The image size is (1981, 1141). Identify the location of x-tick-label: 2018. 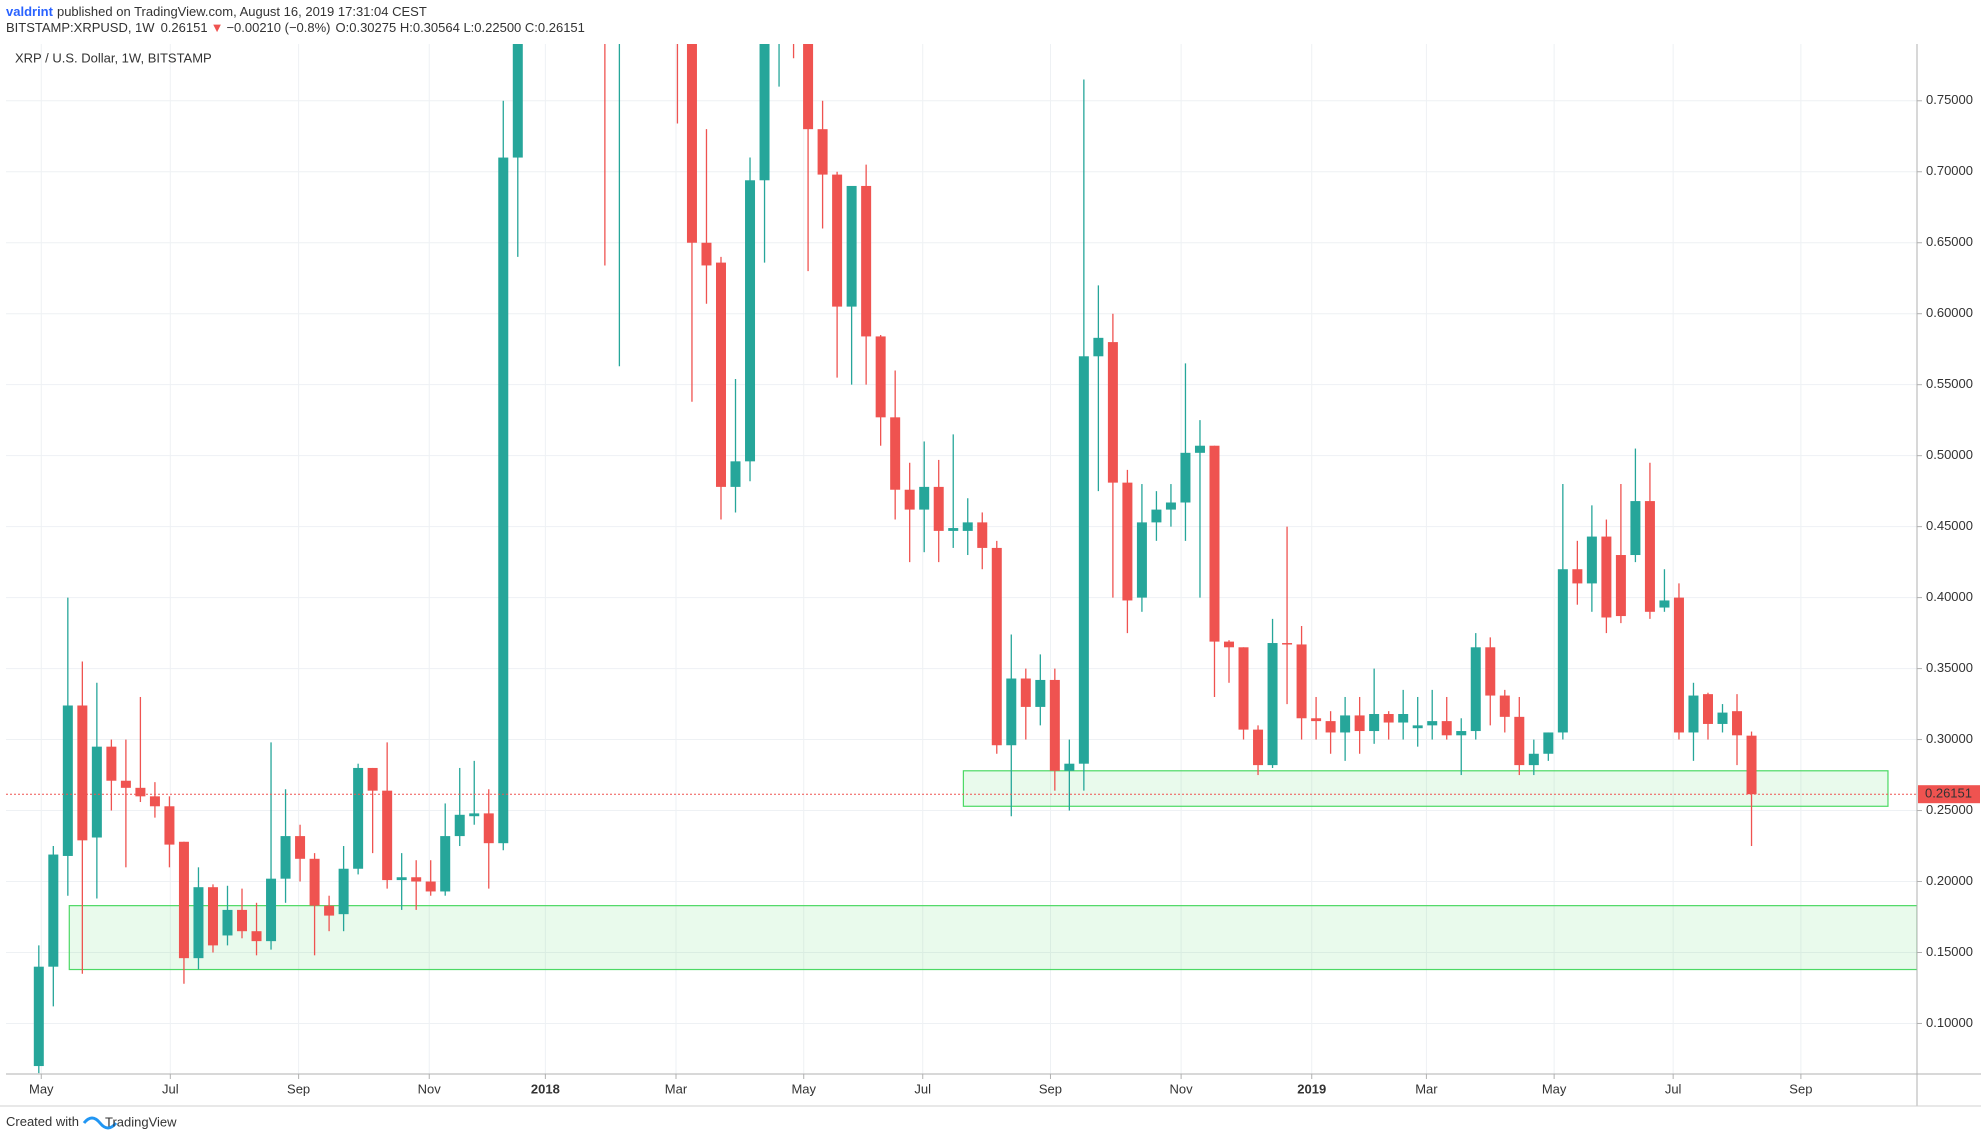
(545, 1088).